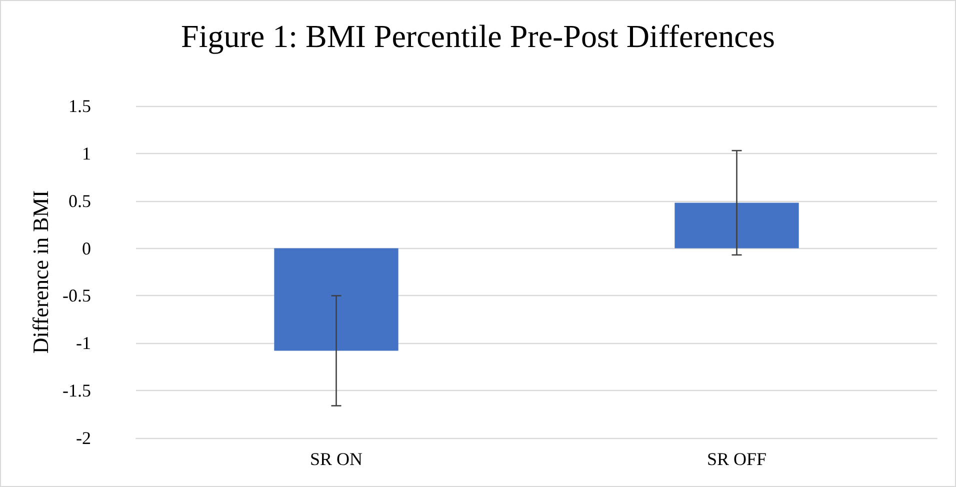 This screenshot has width=956, height=487. I want to click on chart-title: Figure 1: BMI Percentile Pre-Post Differences, so click(478, 36).